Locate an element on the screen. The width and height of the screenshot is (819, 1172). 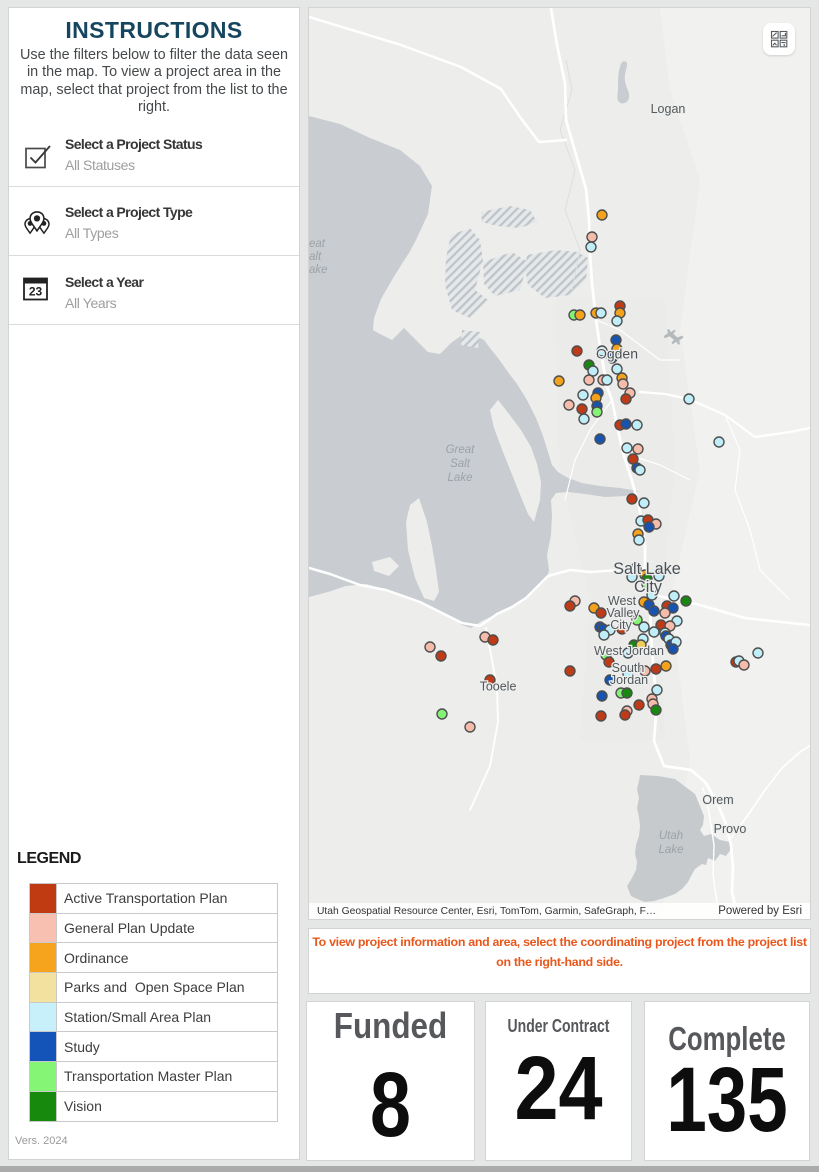
svg-text: 23 is located at coordinates (36, 291).